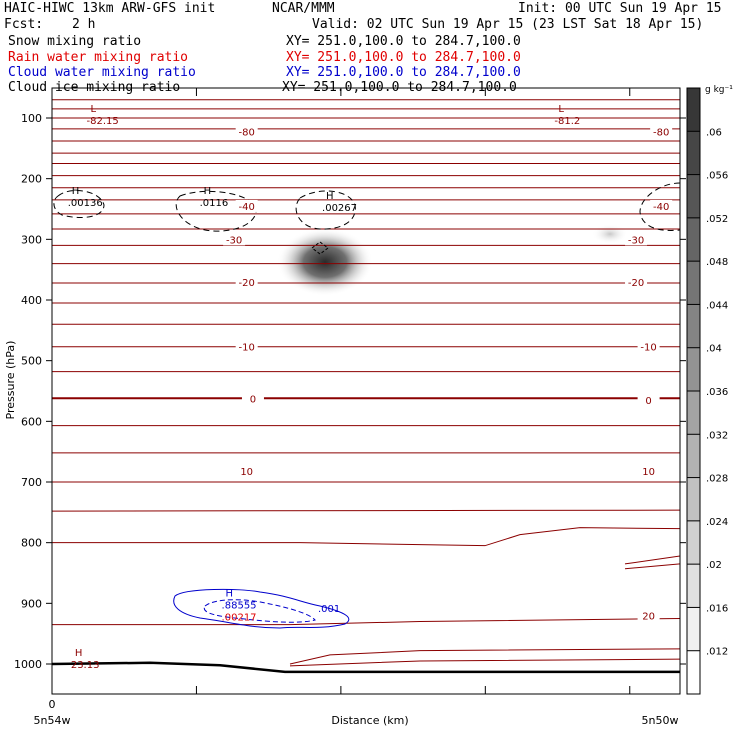  Describe the element at coordinates (339, 208) in the screenshot. I see `extremum-value: .00267` at that location.